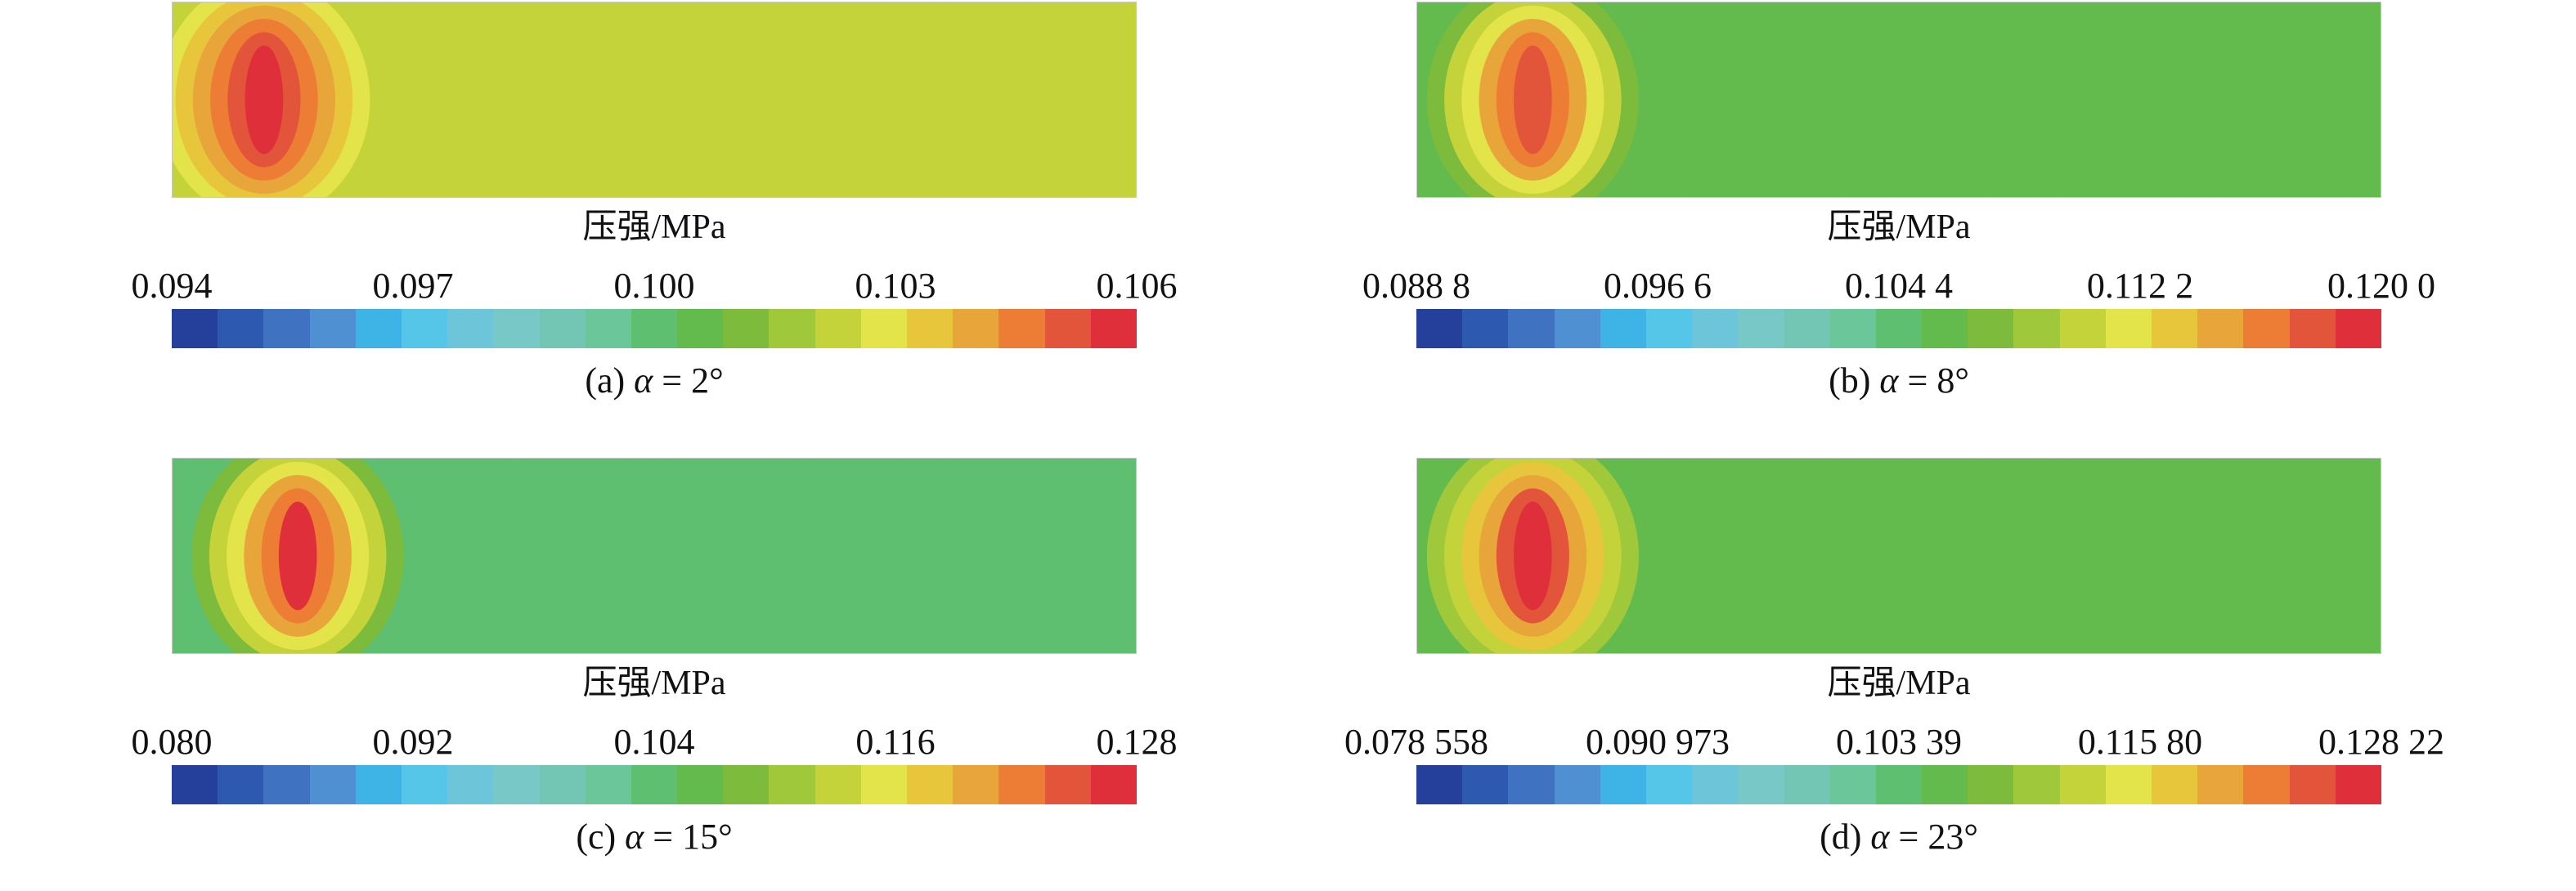 This screenshot has height=891, width=2576. I want to click on colorbar-tick-label: 0.120 0, so click(2381, 286).